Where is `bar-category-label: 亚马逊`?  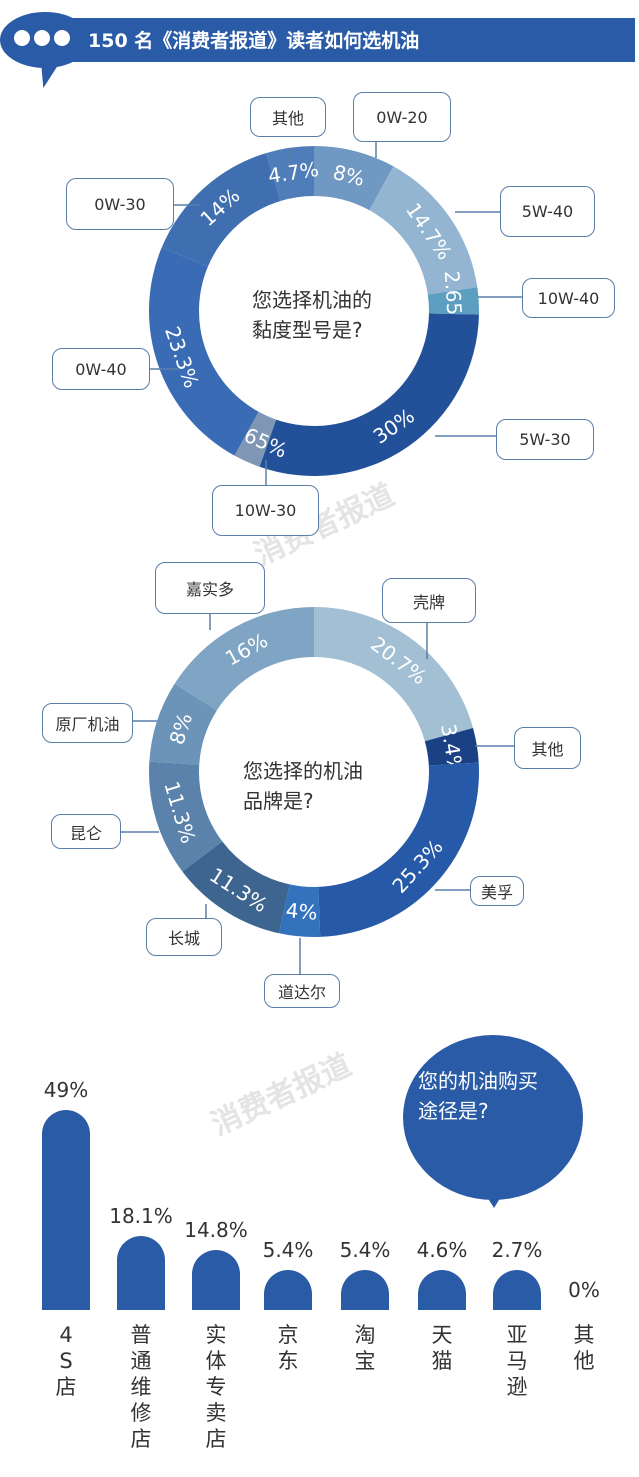 bar-category-label: 亚马逊 is located at coordinates (517, 1361).